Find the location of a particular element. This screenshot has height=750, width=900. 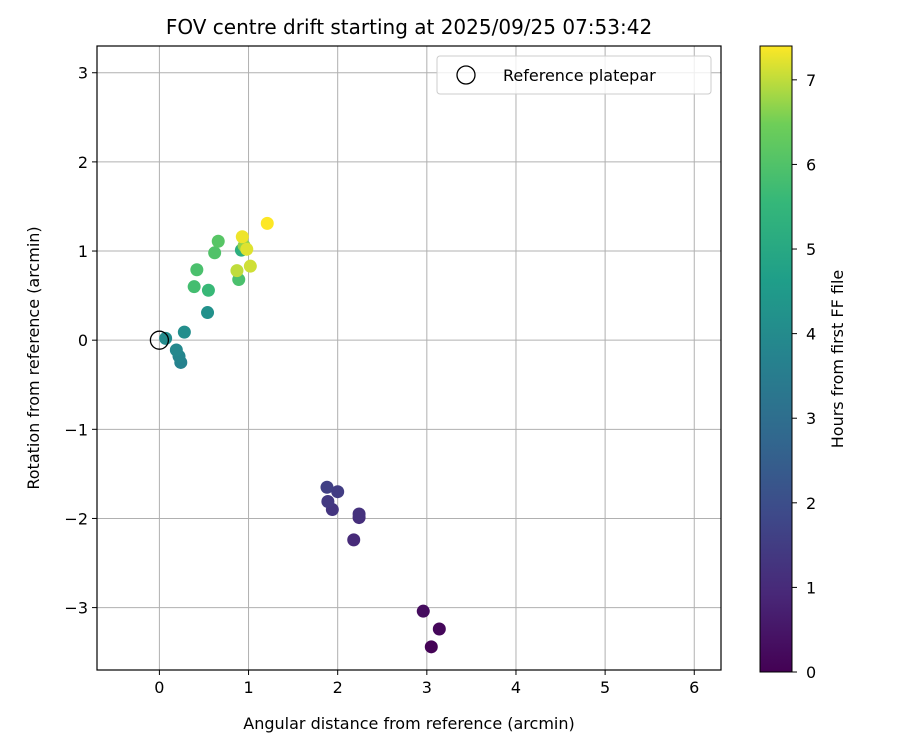

y-tick-label: 0 is located at coordinates (83, 340).